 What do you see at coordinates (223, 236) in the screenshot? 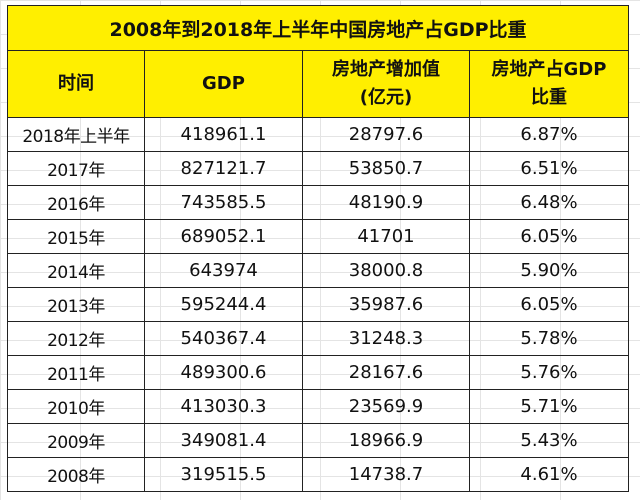
I see `cell: 689052.1` at bounding box center [223, 236].